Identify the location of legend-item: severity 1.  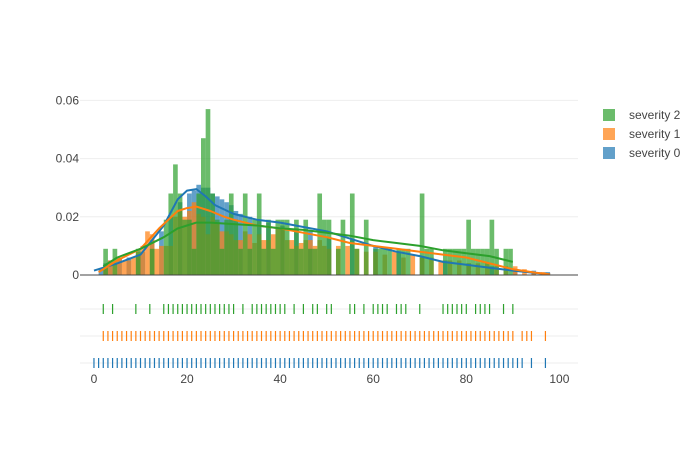
(642, 134).